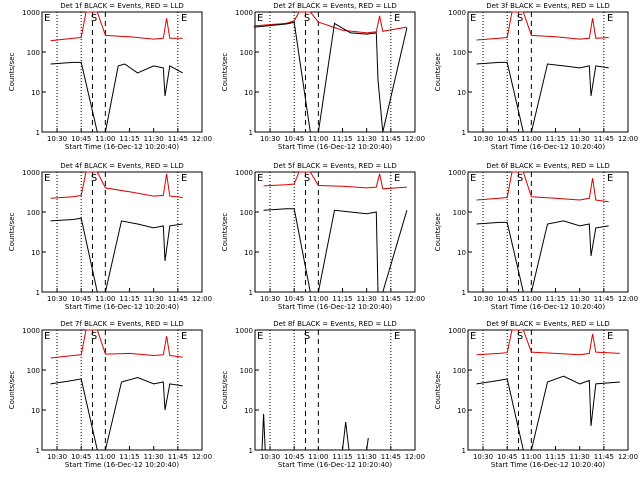 The width and height of the screenshot is (640, 480). What do you see at coordinates (334, 6) in the screenshot?
I see `panel-title: Det 2f BLACK = Events, RED = LLD` at bounding box center [334, 6].